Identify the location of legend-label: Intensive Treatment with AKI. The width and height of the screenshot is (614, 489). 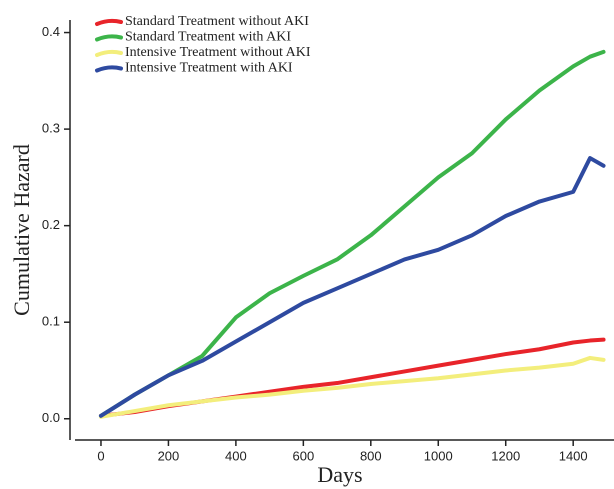
(209, 68).